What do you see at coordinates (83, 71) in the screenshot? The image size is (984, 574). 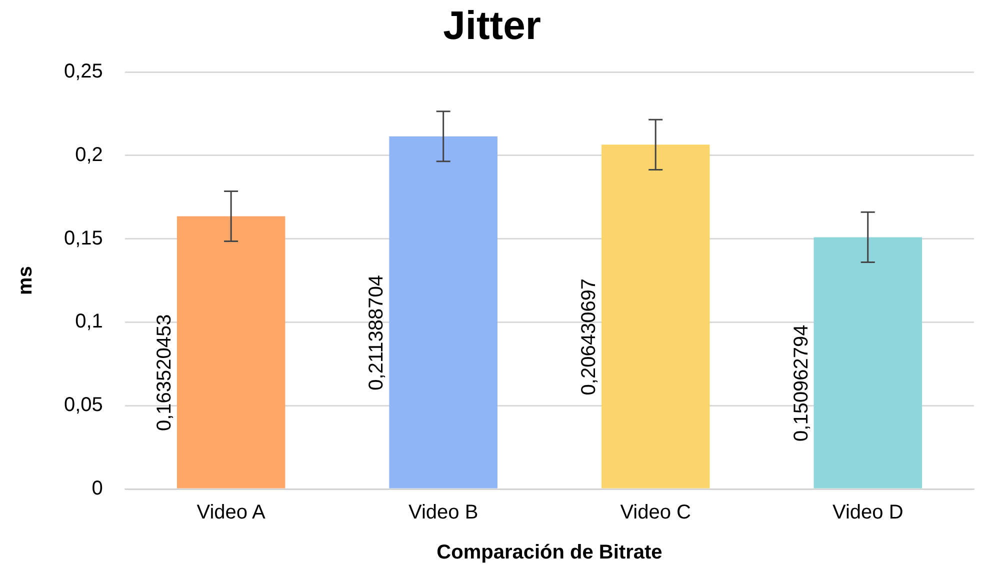 I see `y-tick-label: 0,25` at bounding box center [83, 71].